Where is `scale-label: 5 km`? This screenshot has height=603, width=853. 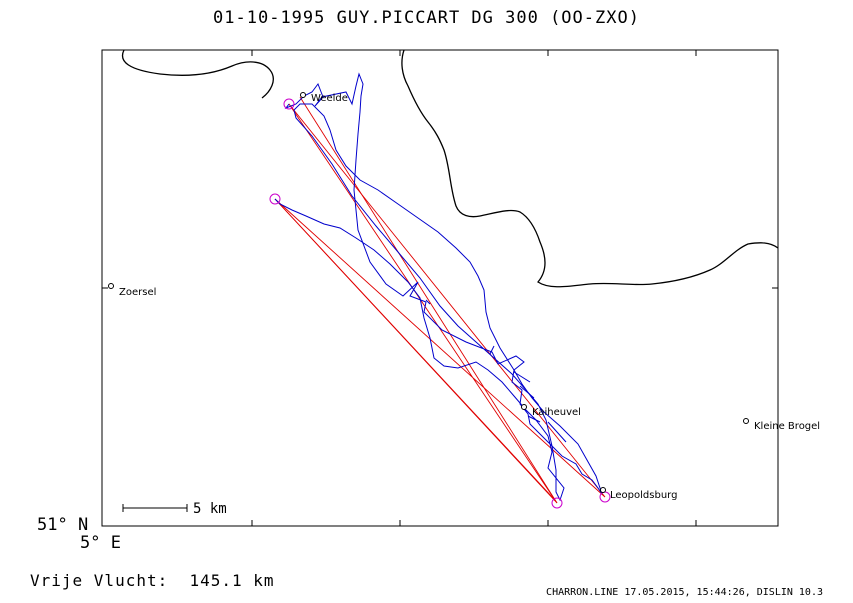
scale-label: 5 km is located at coordinates (210, 509).